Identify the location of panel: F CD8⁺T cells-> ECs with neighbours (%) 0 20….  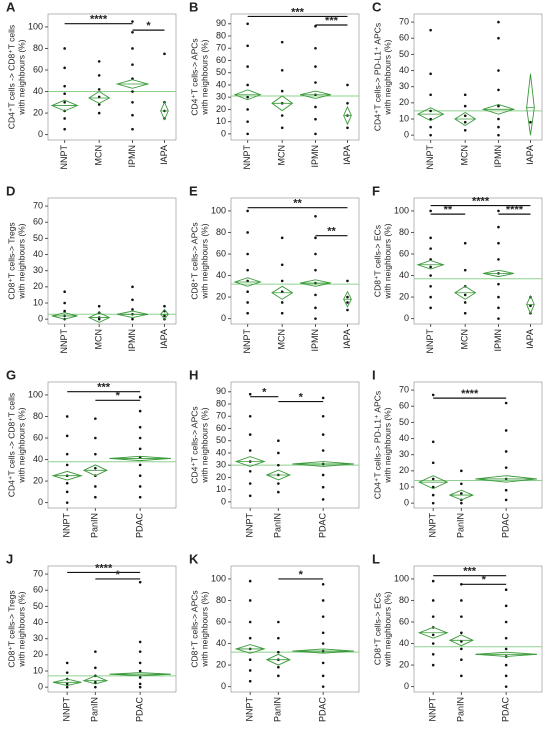
(457, 268).